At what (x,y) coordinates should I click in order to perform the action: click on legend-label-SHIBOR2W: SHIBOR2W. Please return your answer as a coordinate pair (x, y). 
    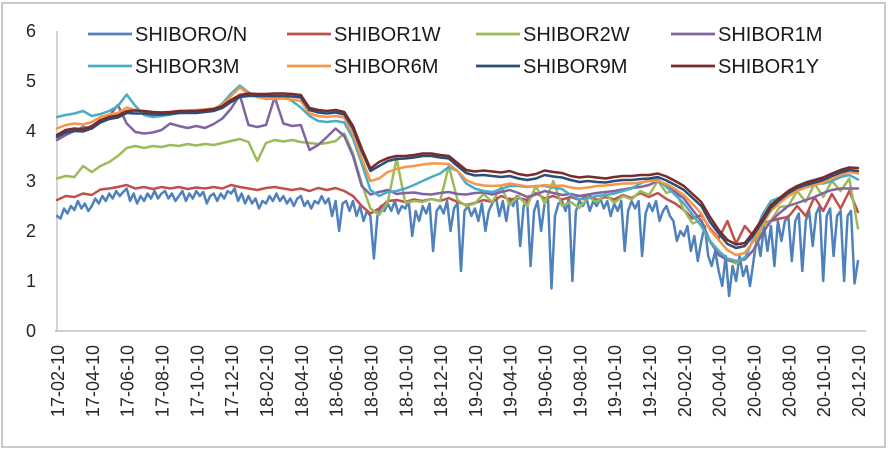
    Looking at the image, I should click on (576, 35).